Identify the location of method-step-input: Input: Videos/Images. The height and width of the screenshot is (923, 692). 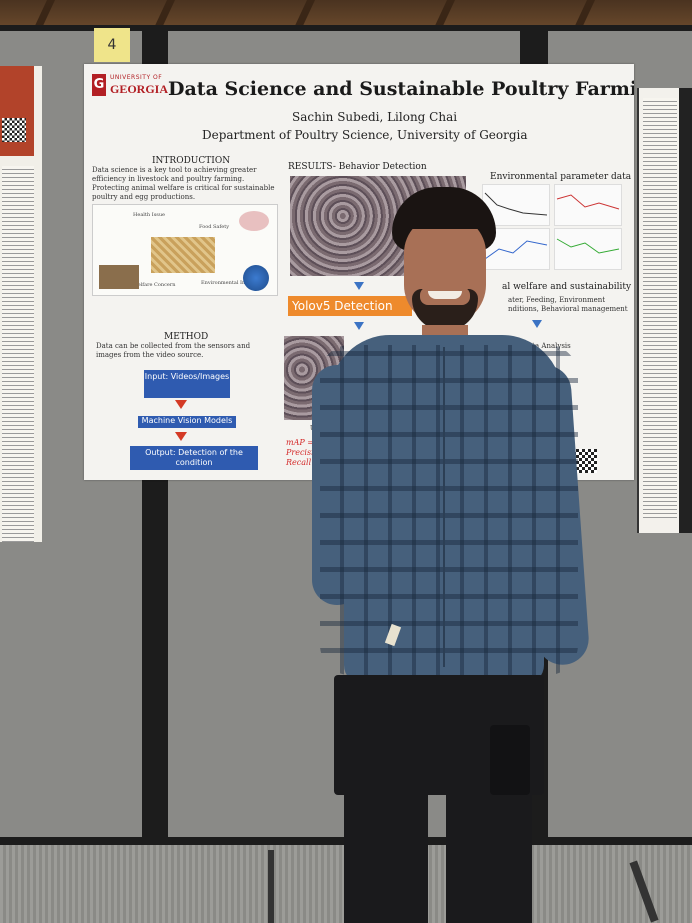
(187, 384).